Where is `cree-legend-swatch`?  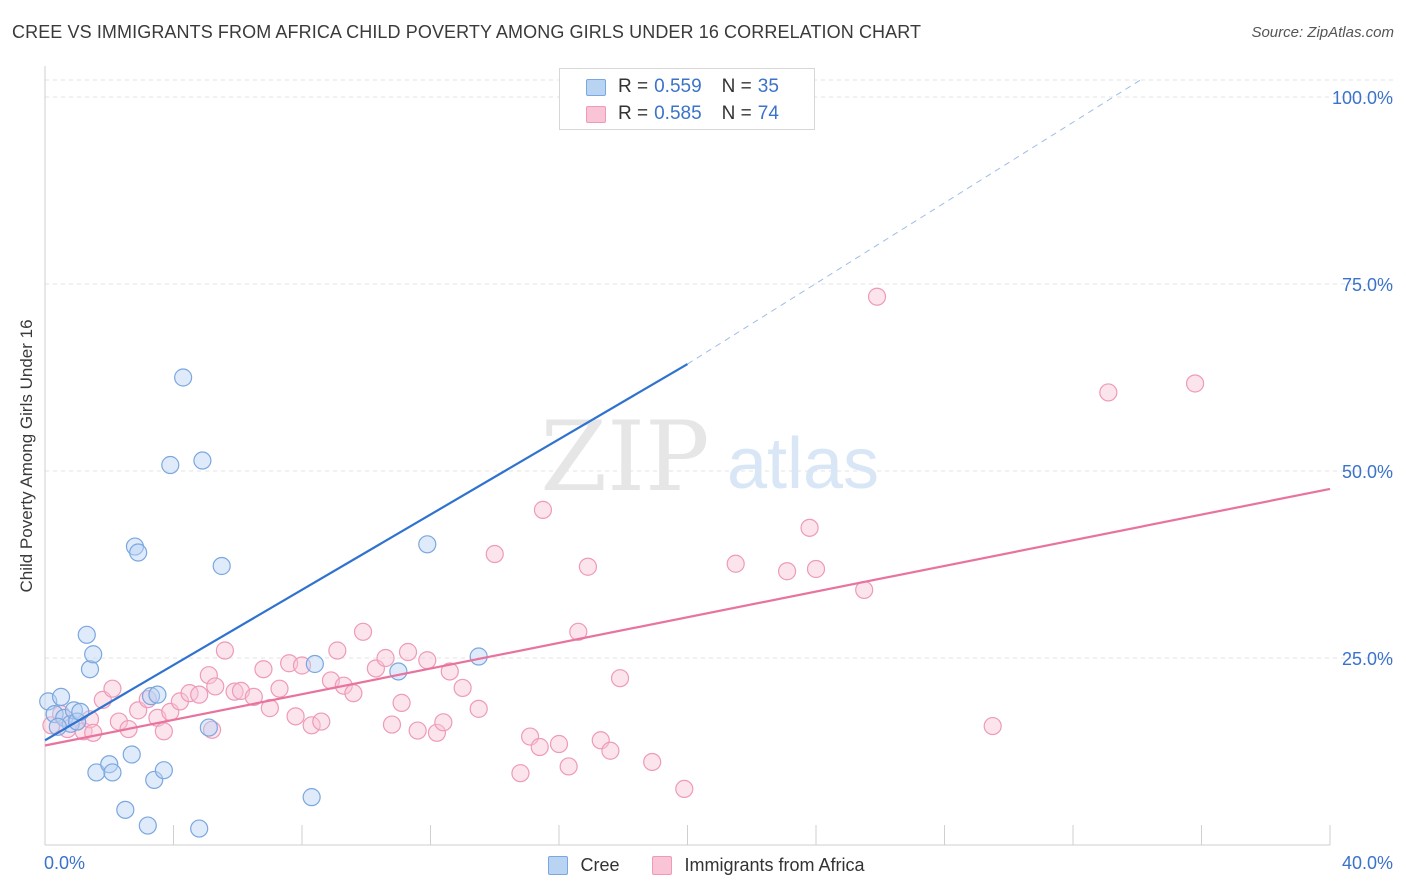 cree-legend-swatch is located at coordinates (558, 865).